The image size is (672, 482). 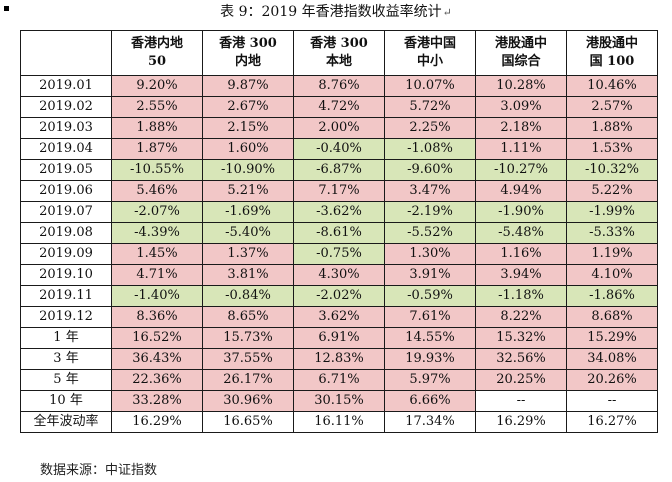 I want to click on value-cell: 20.25%, so click(x=521, y=380).